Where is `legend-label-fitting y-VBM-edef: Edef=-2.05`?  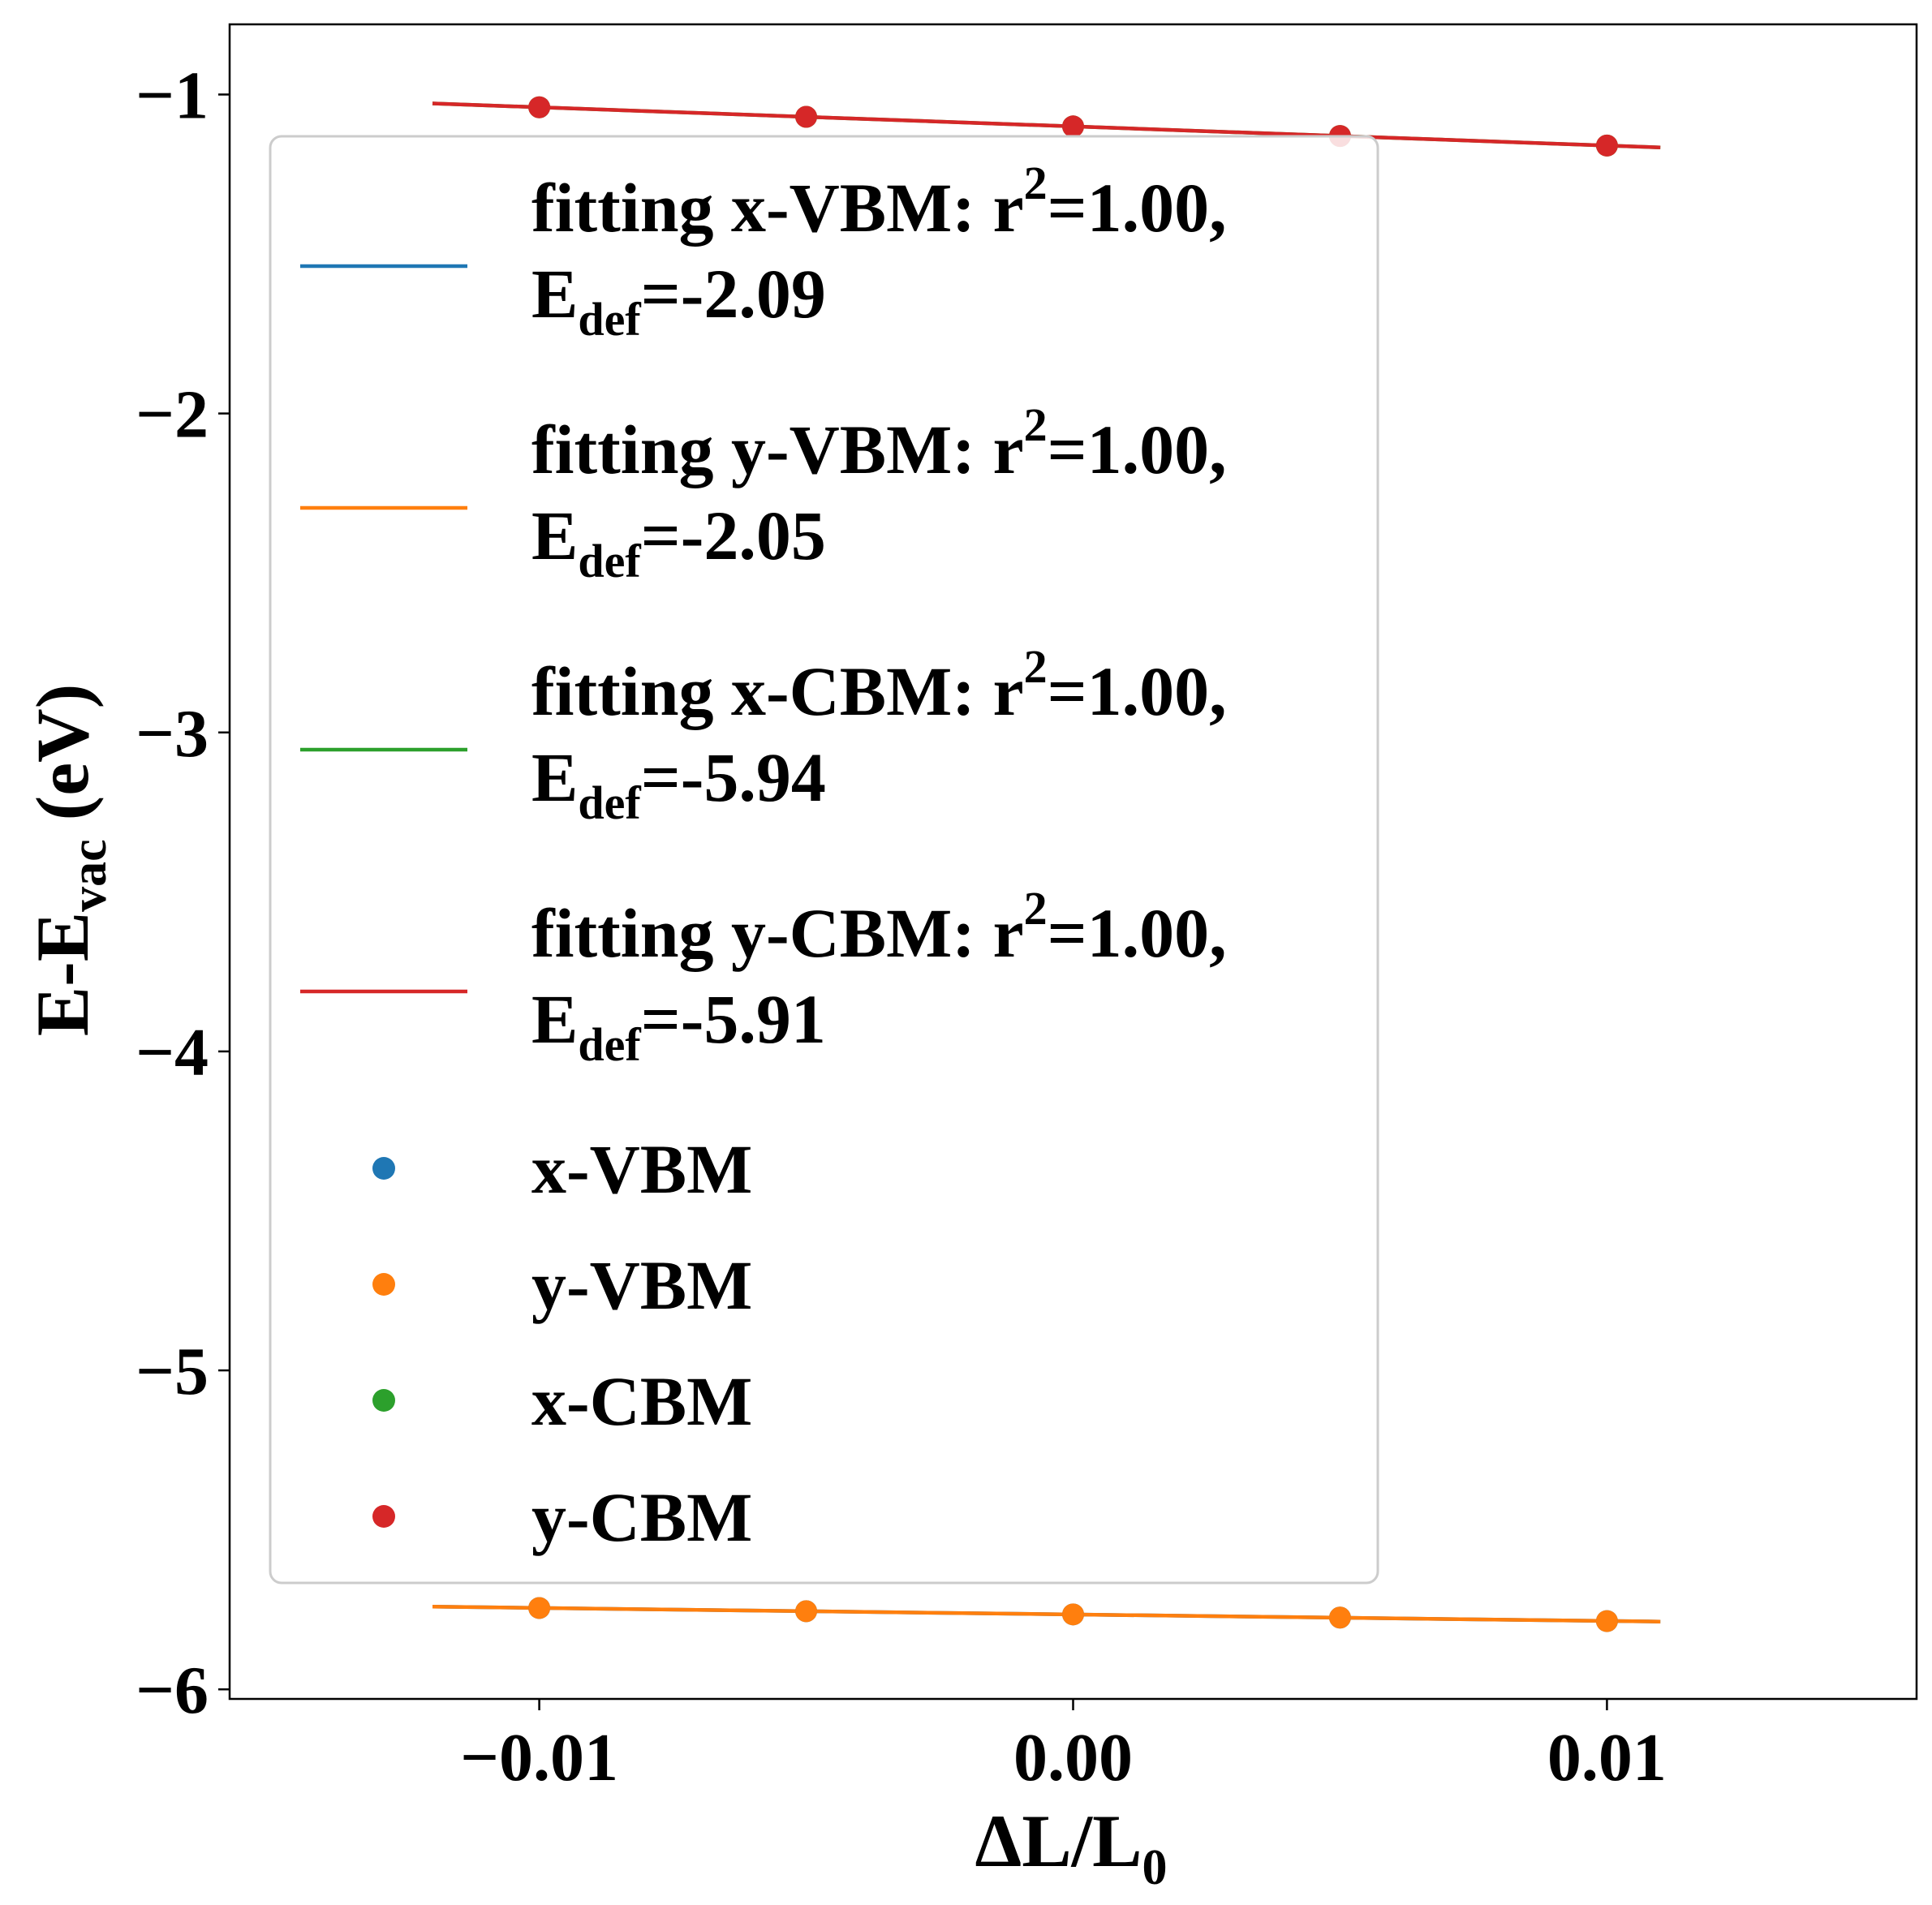
legend-label-fitting y-VBM-edef: Edef=-2.05 is located at coordinates (678, 542).